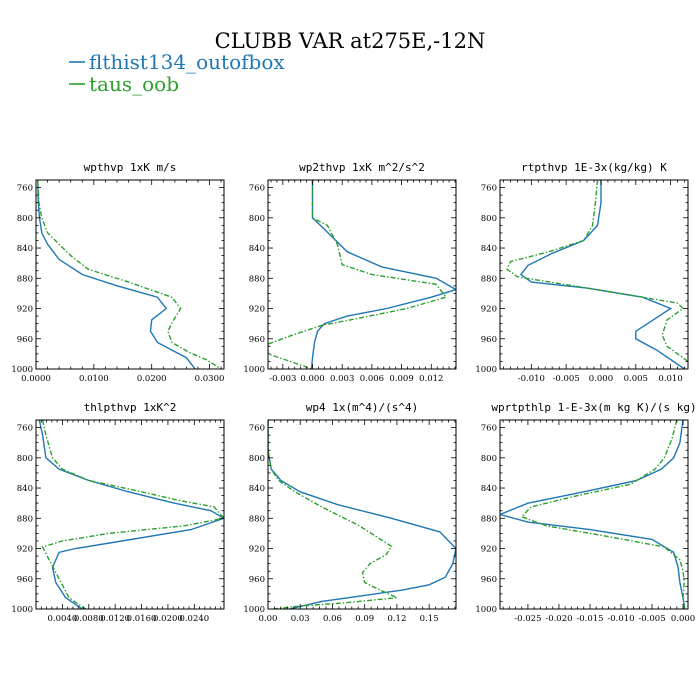 The height and width of the screenshot is (700, 700). Describe the element at coordinates (593, 407) in the screenshot. I see `panel-title: wprtpthlp 1-E-3x(m kg K)/(s kg)` at that location.